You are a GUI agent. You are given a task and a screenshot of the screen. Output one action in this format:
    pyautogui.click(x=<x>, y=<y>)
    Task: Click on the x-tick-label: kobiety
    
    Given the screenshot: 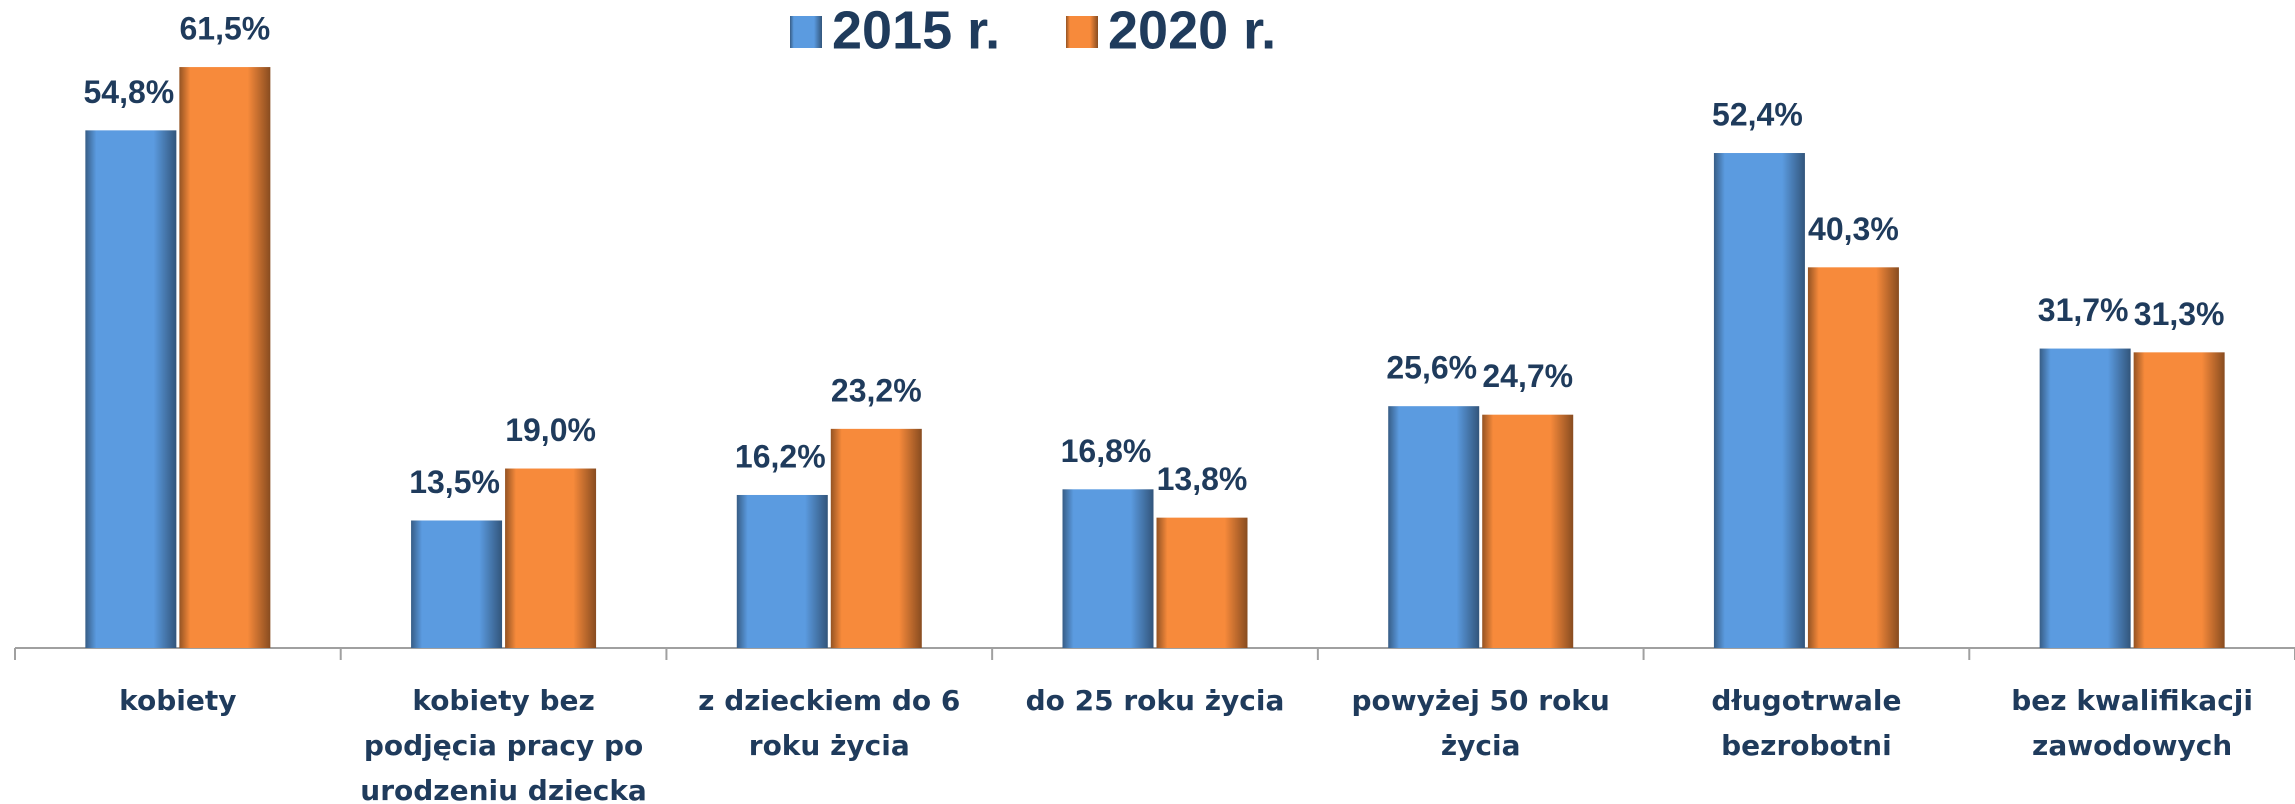 What is the action you would take?
    pyautogui.click(x=178, y=700)
    